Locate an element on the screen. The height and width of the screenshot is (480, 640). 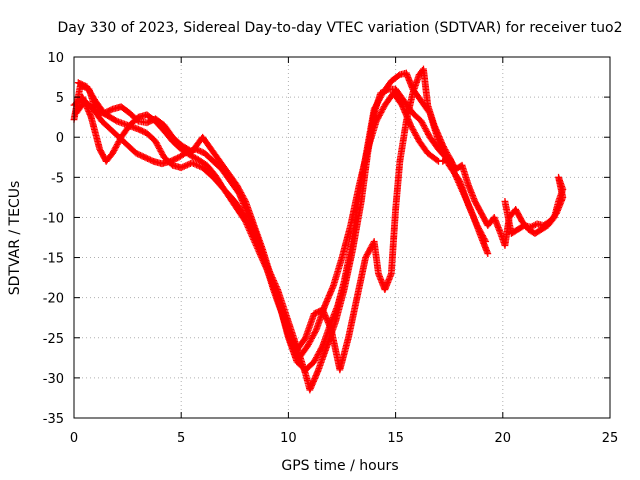
x-tick-label: 0 is located at coordinates (74, 438).